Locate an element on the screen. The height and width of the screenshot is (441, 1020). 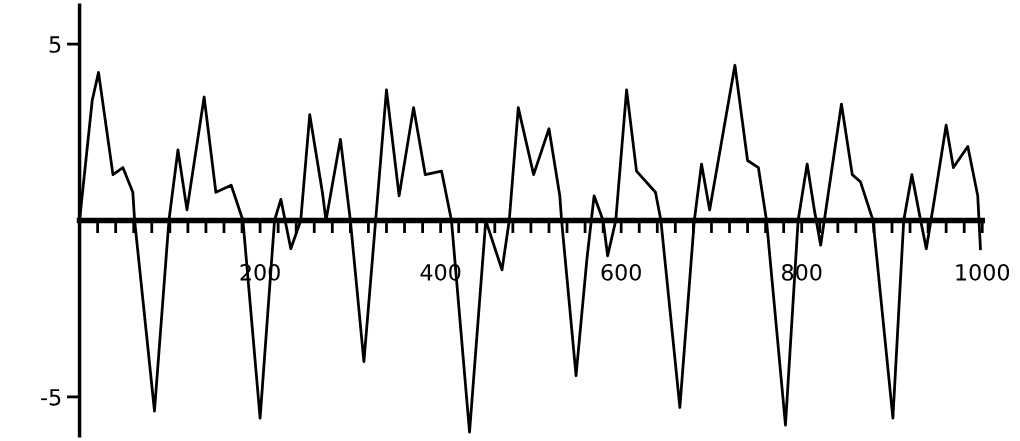
y-tick-label: -5 is located at coordinates (51, 397).